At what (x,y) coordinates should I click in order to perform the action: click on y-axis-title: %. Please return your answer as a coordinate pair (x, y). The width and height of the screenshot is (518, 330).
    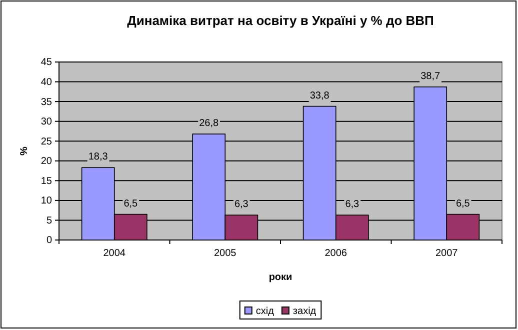
    Looking at the image, I should click on (24, 151).